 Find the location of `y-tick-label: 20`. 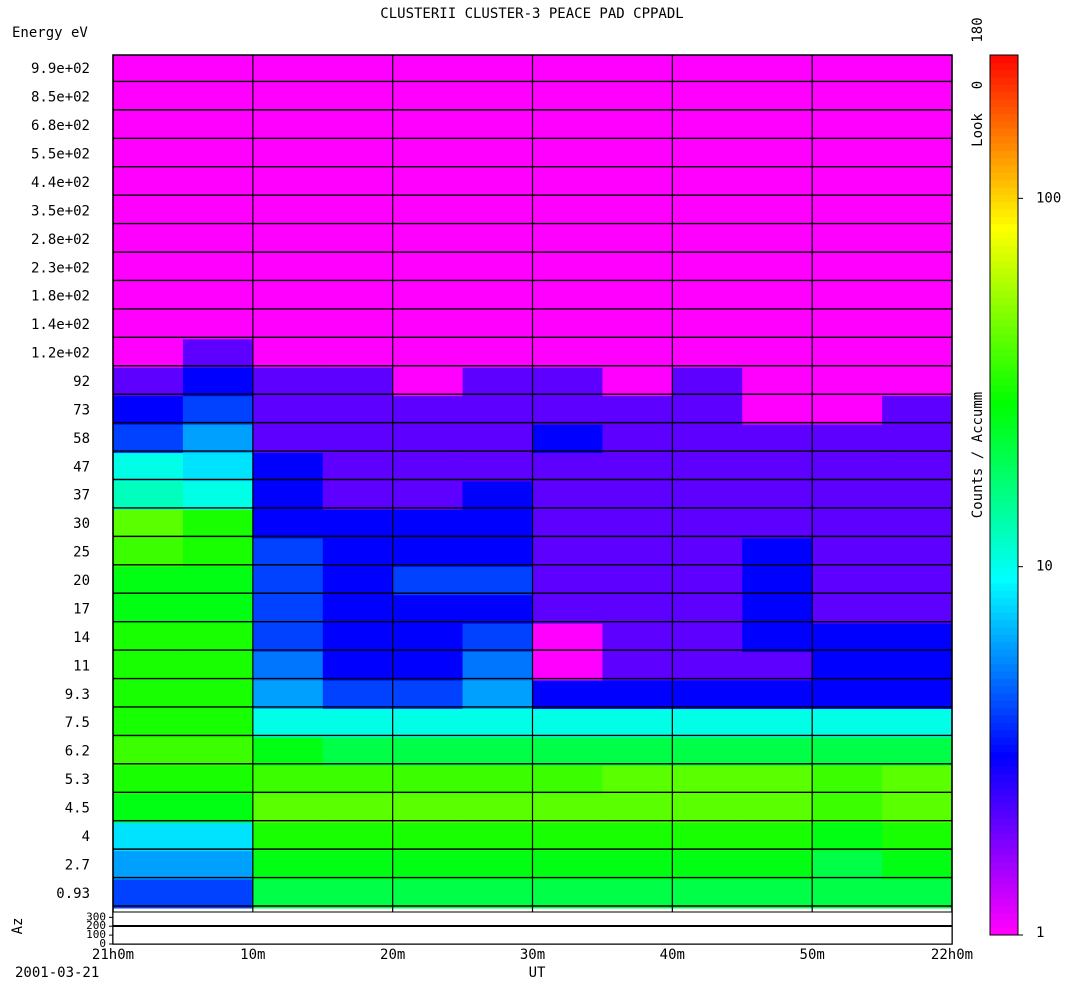

y-tick-label: 20 is located at coordinates (81, 581).